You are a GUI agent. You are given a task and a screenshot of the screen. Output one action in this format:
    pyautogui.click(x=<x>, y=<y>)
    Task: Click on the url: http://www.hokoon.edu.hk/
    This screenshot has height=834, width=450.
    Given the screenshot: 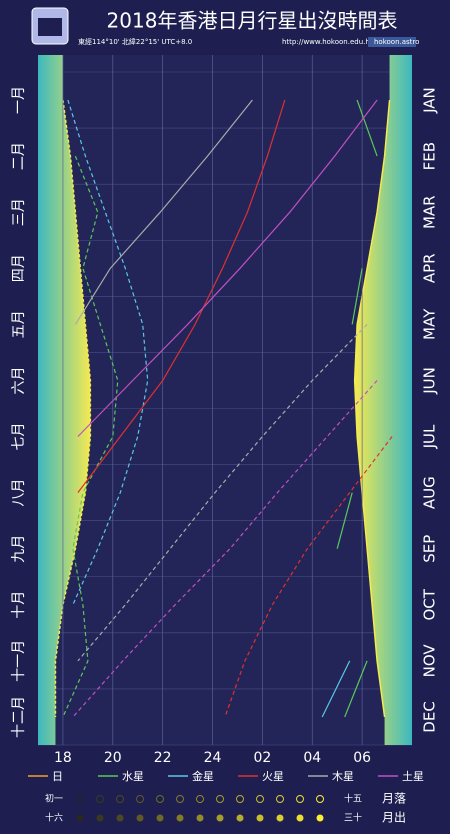 What is the action you would take?
    pyautogui.click(x=329, y=42)
    